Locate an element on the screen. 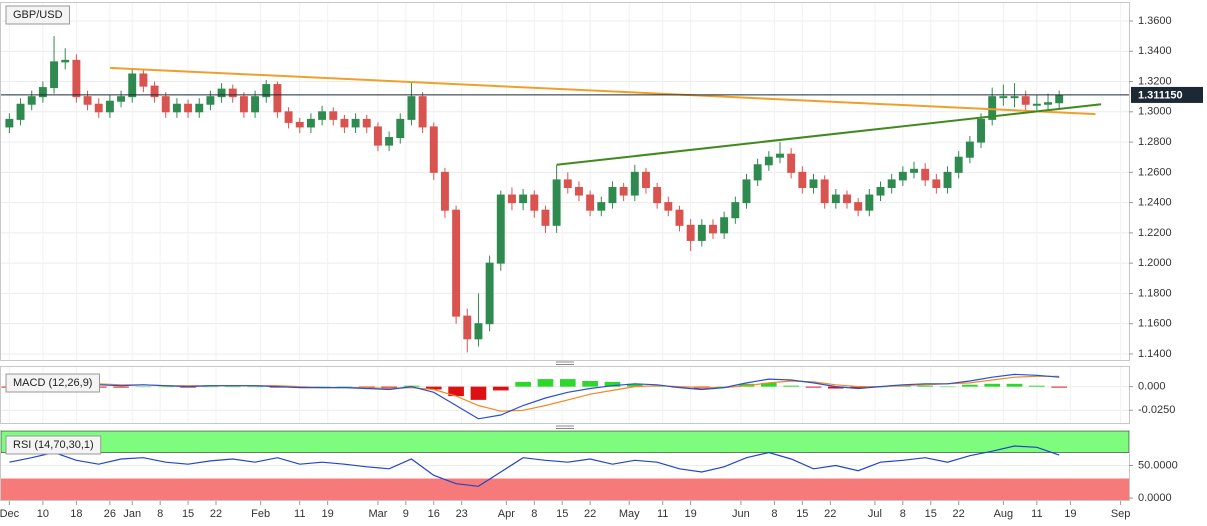 Image resolution: width=1207 pixels, height=526 pixels. y-tick-label: 1.2200 is located at coordinates (1155, 233).